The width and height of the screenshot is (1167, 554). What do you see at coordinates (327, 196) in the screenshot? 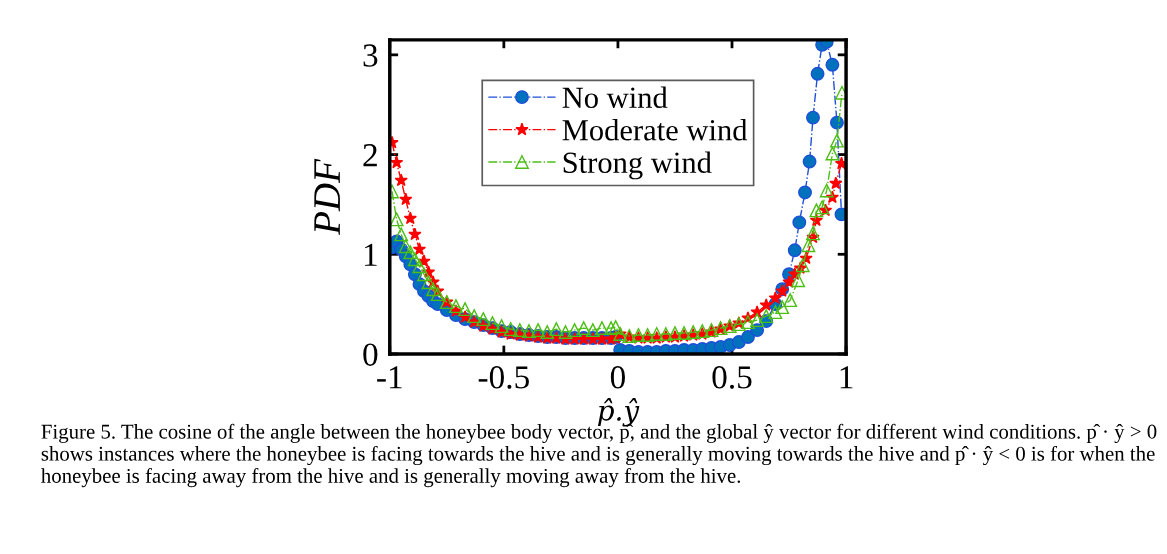
I see `y-axis-title: PDF` at bounding box center [327, 196].